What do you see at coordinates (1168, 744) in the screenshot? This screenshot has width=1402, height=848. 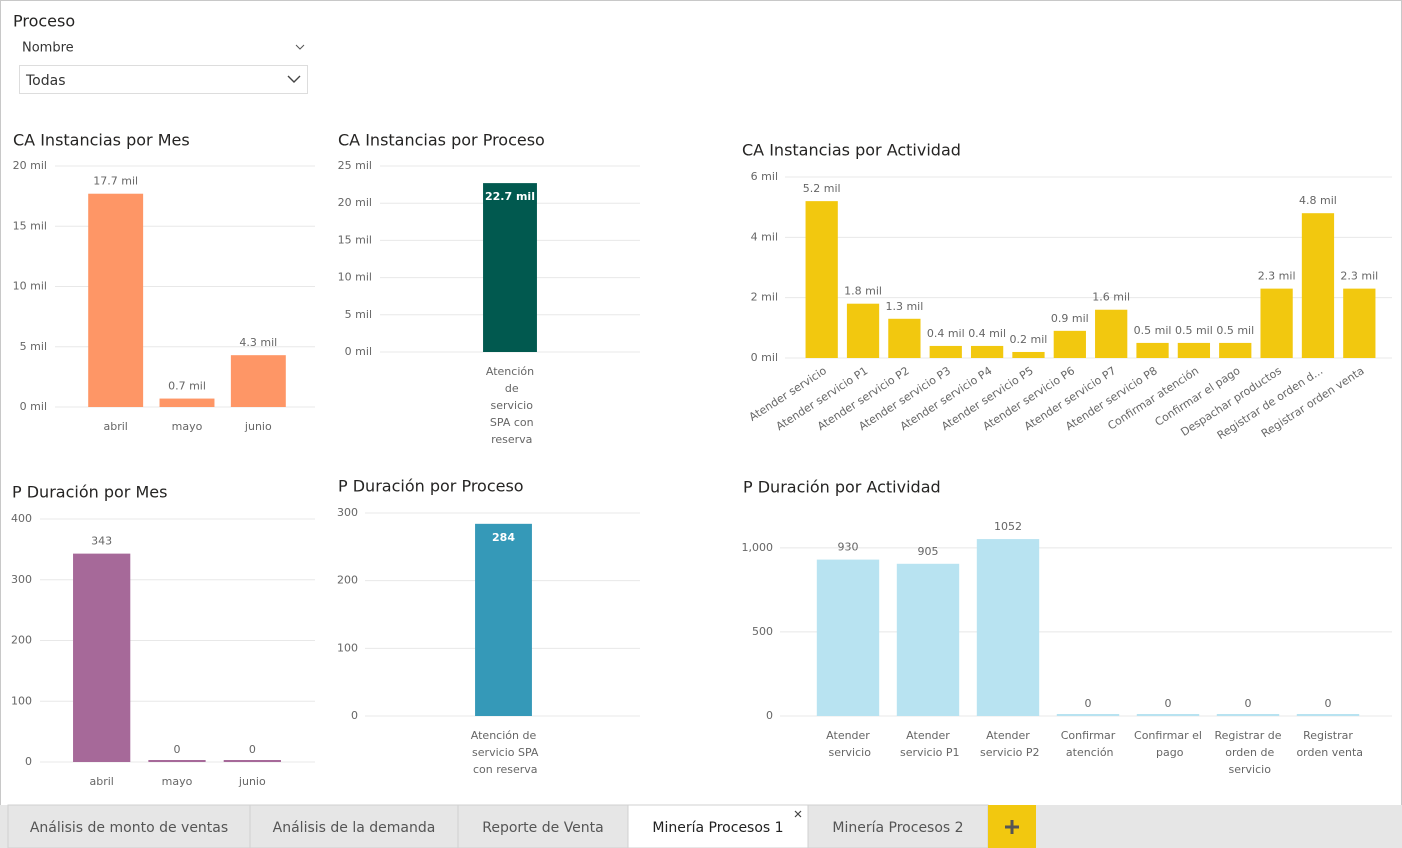 I see `x-tick-label: Confirmar el pago` at bounding box center [1168, 744].